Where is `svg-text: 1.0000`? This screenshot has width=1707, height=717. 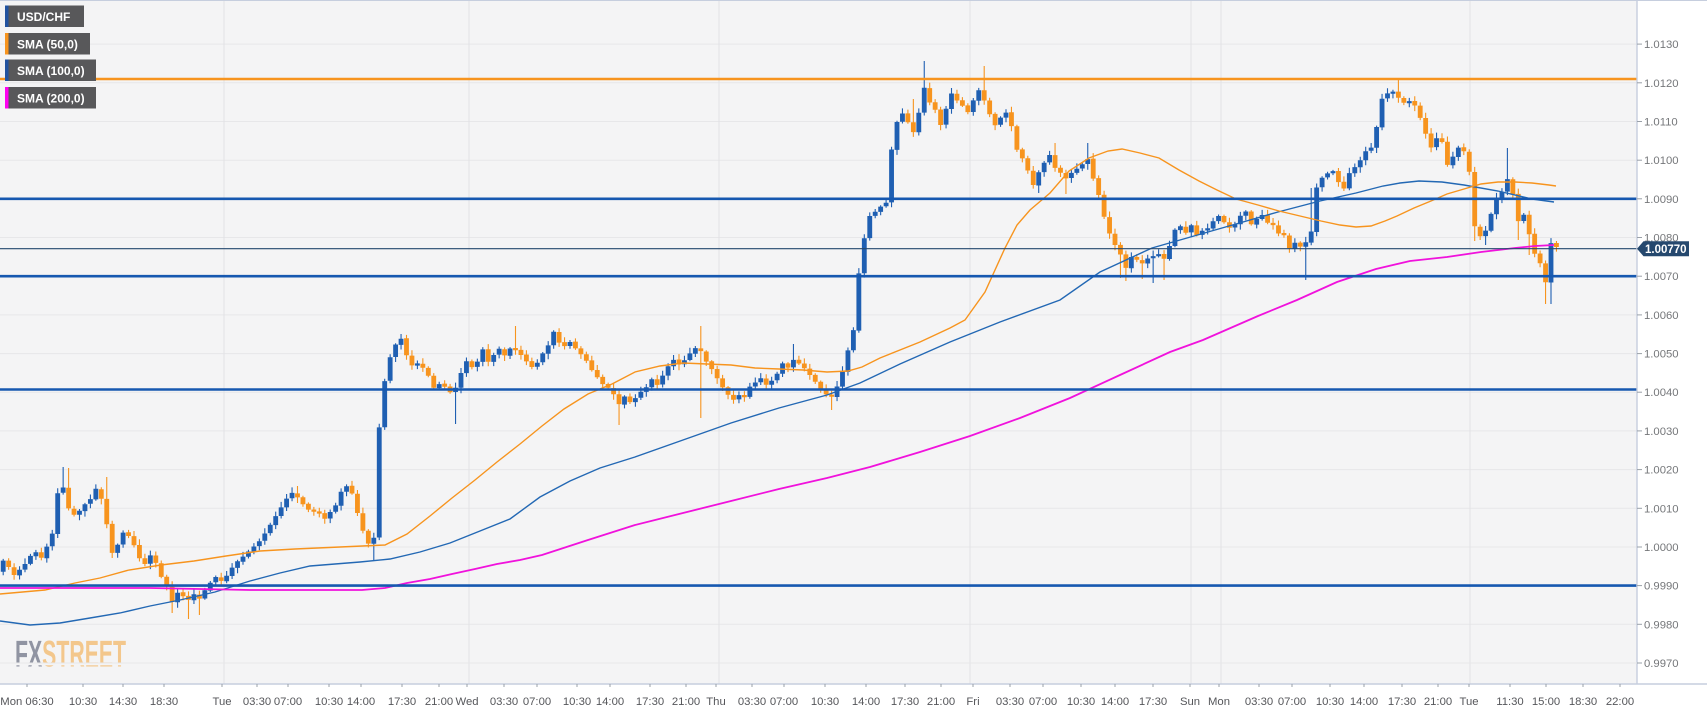
svg-text: 1.0000 is located at coordinates (1661, 548).